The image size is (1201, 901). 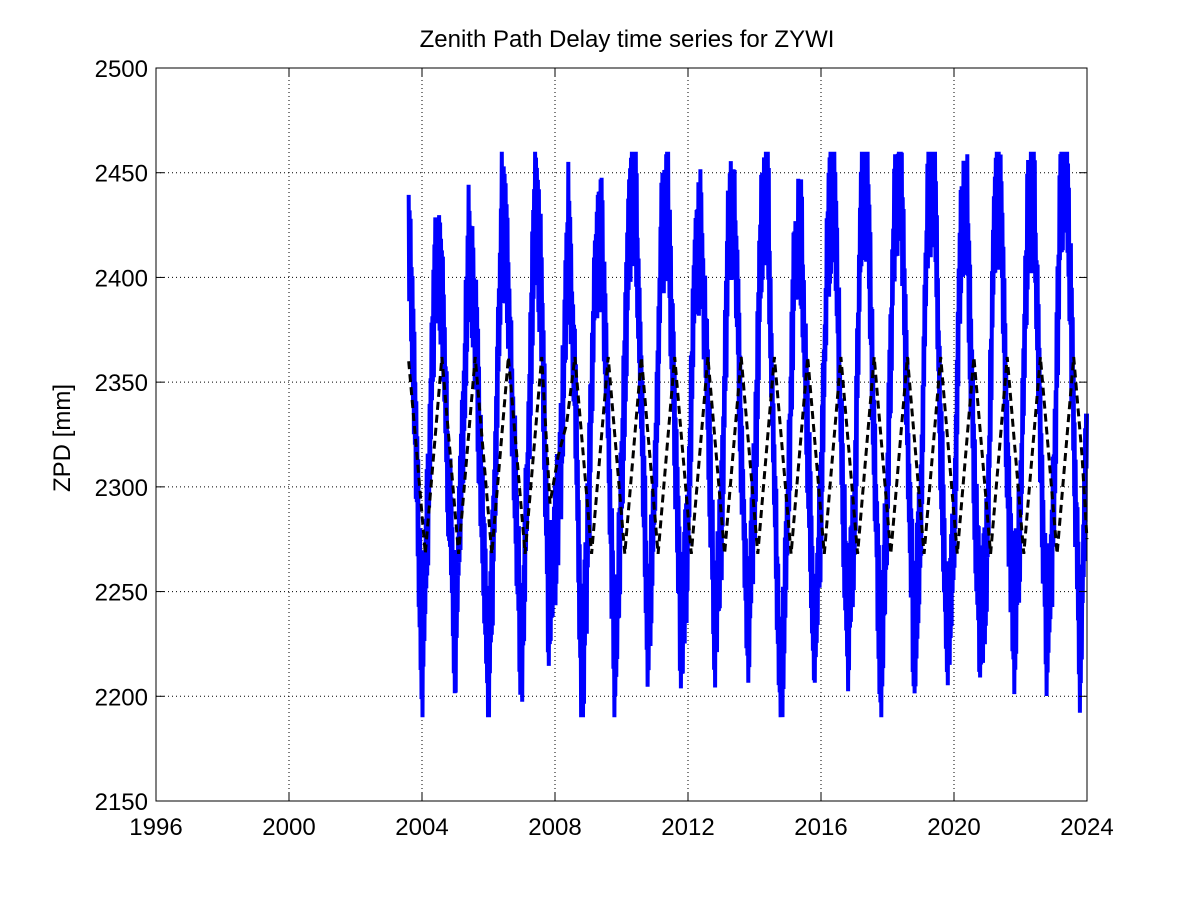 I want to click on x-tick-label: 2000, so click(x=288, y=827).